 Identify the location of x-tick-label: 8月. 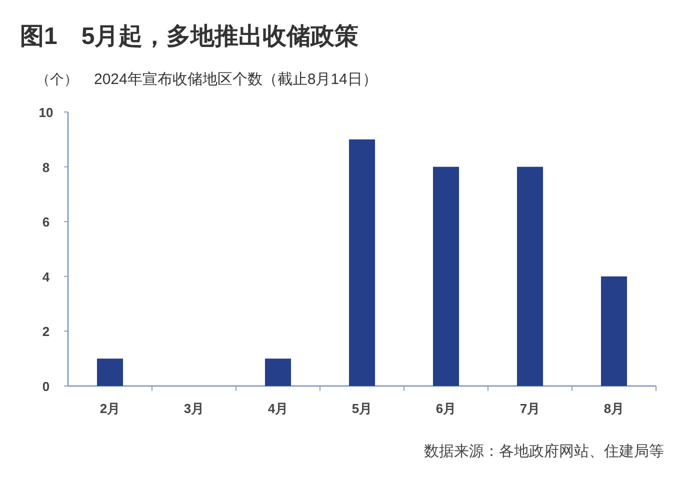
(614, 408).